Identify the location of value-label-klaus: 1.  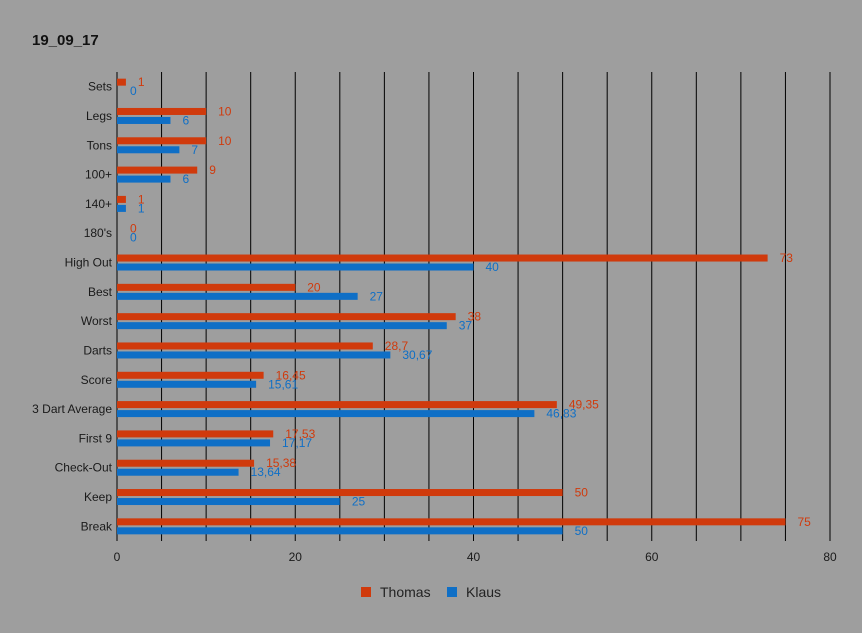
(141, 208).